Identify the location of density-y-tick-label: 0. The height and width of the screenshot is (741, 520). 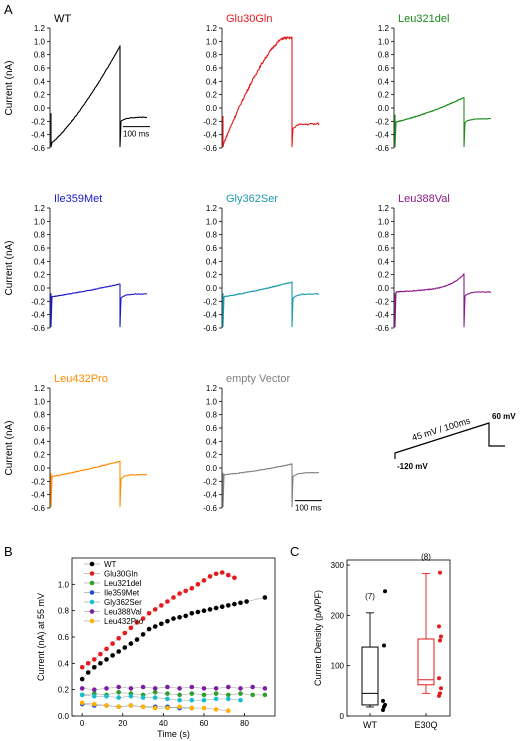
(342, 716).